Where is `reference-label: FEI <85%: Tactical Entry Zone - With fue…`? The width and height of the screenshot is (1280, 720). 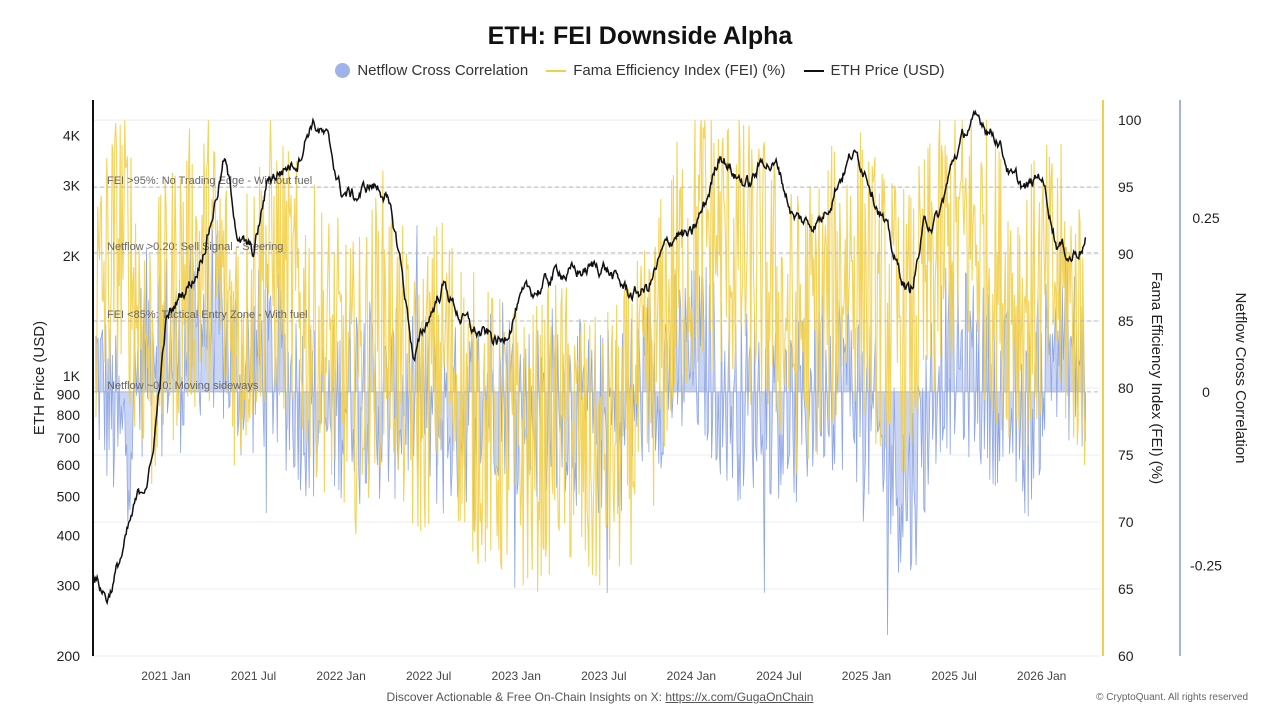 reference-label: FEI <85%: Tactical Entry Zone - With fue… is located at coordinates (207, 315).